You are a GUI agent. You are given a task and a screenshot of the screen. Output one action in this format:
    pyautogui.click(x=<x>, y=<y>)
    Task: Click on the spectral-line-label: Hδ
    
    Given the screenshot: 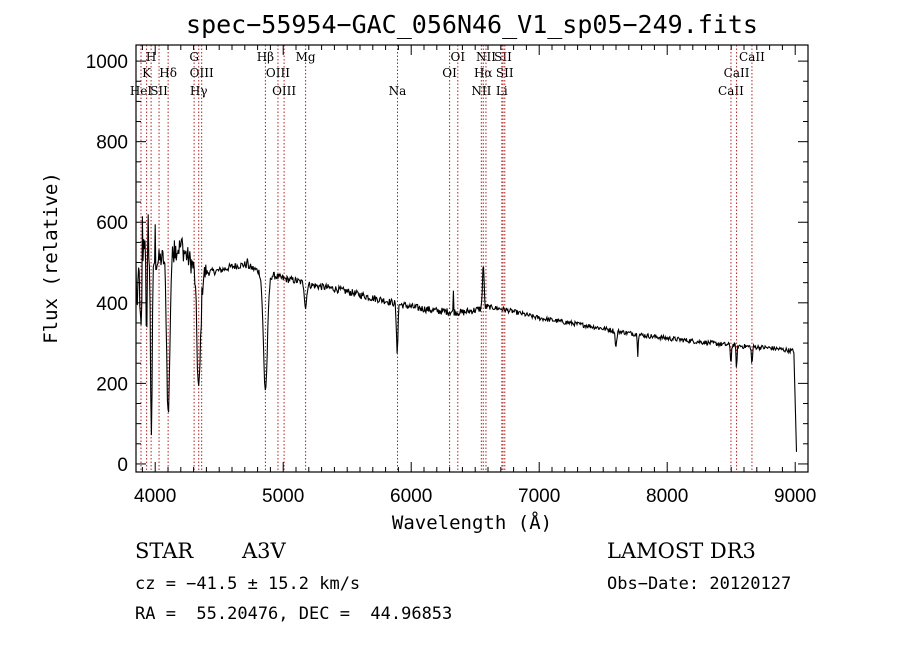 What is the action you would take?
    pyautogui.click(x=168, y=73)
    